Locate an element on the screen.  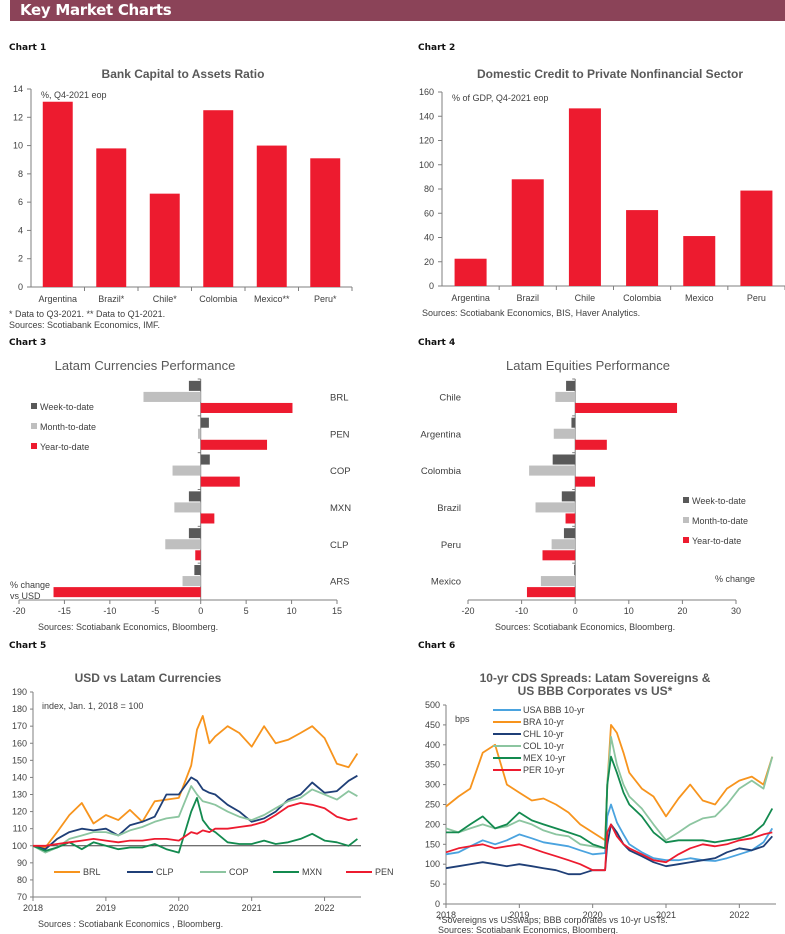
y-tick-label: 200 is located at coordinates (432, 824).